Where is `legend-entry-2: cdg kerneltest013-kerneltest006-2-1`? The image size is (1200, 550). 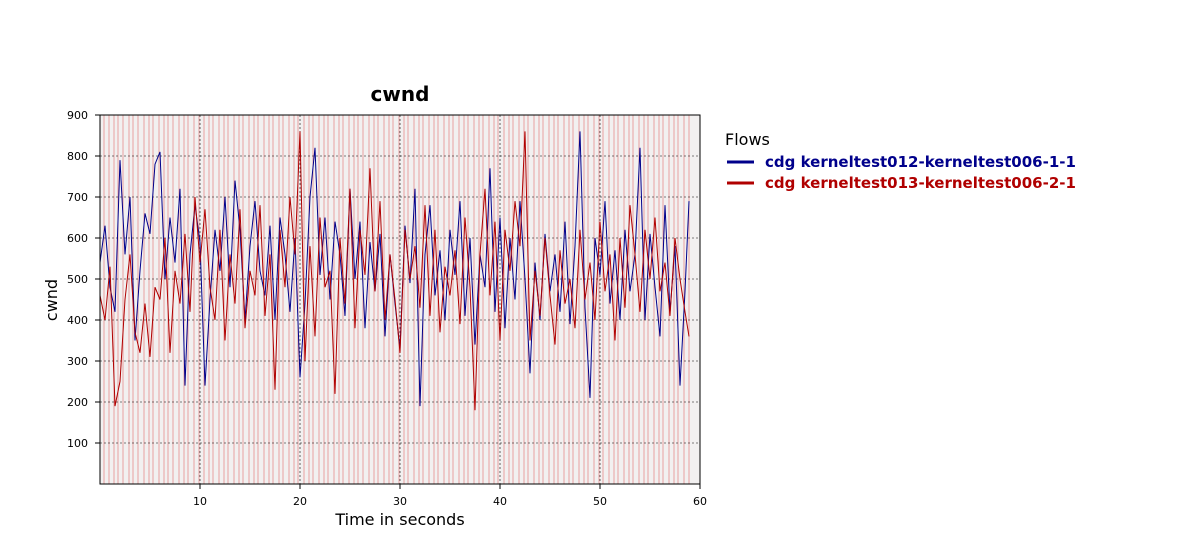
legend-entry-2: cdg kerneltest013-kerneltest006-2-1 is located at coordinates (920, 183).